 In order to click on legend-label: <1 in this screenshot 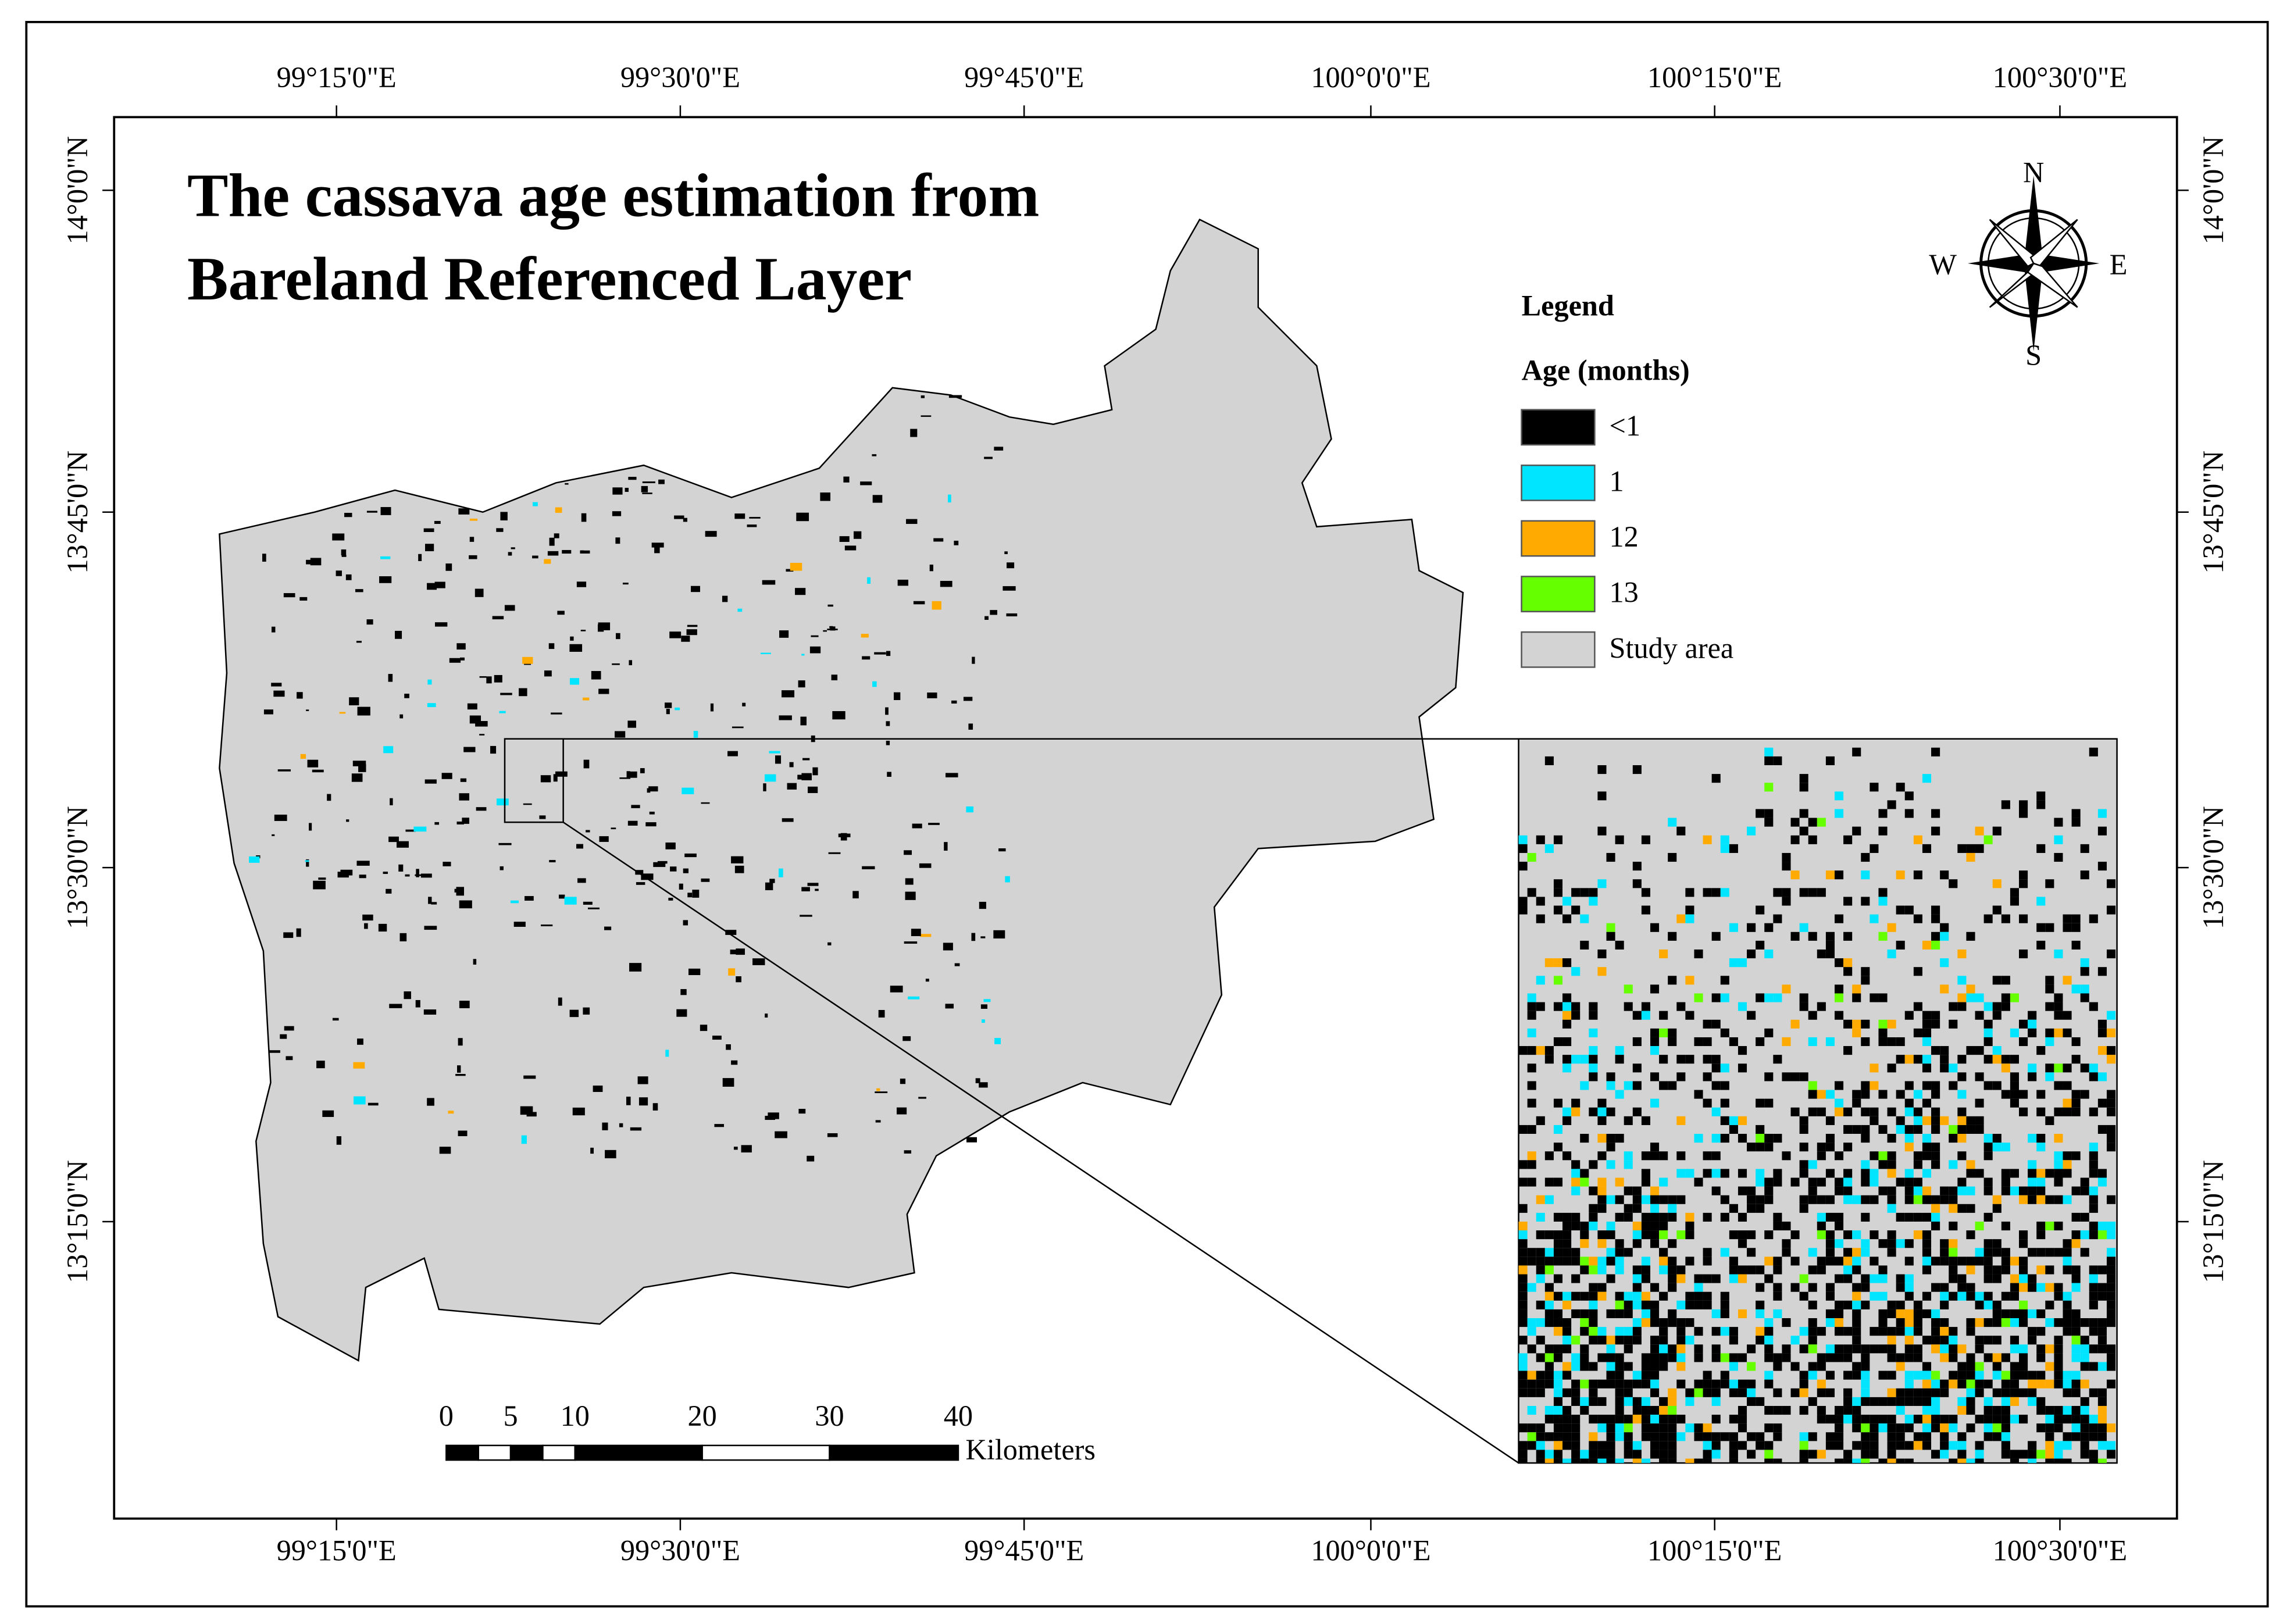, I will do `click(1625, 425)`.